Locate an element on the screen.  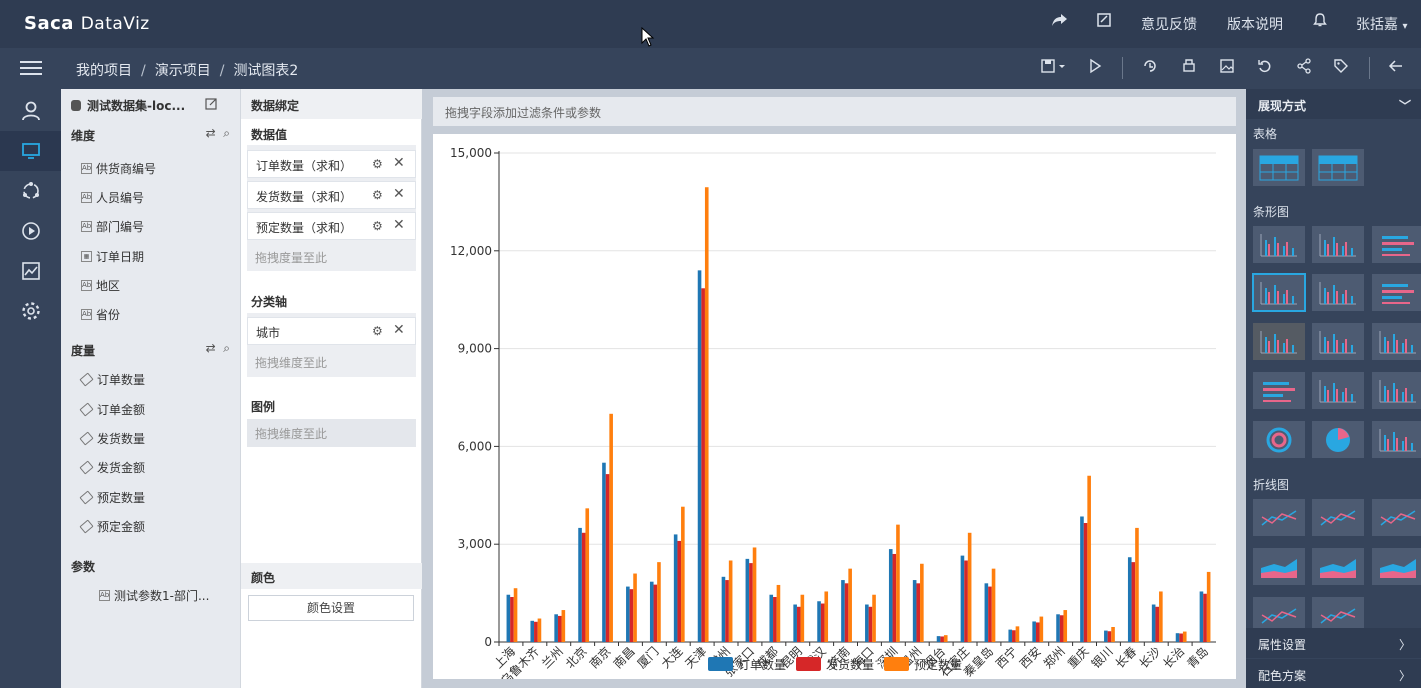
menu-icon is located at coordinates (31, 68).